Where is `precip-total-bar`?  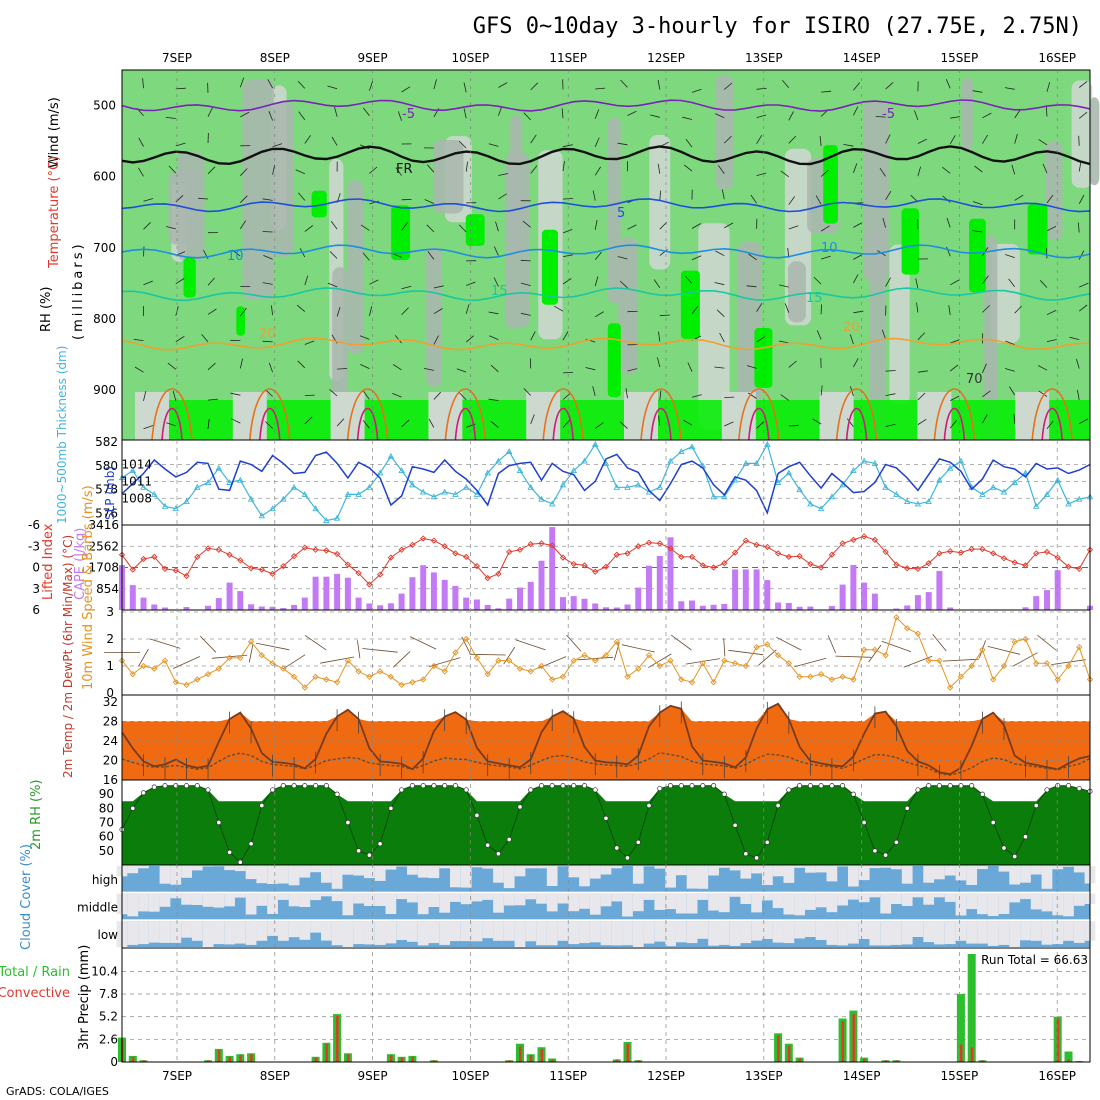 precip-total-bar is located at coordinates (1068, 1056).